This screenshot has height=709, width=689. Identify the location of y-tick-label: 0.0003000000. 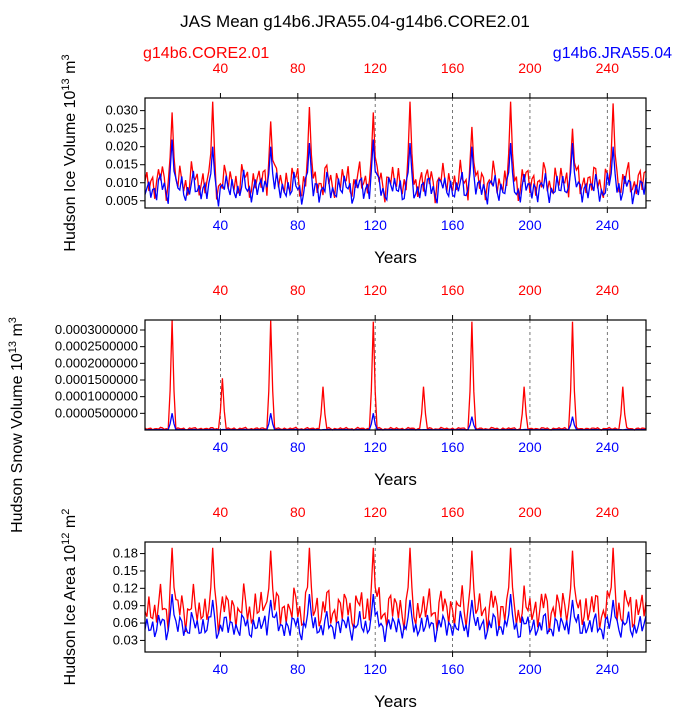
(96, 329).